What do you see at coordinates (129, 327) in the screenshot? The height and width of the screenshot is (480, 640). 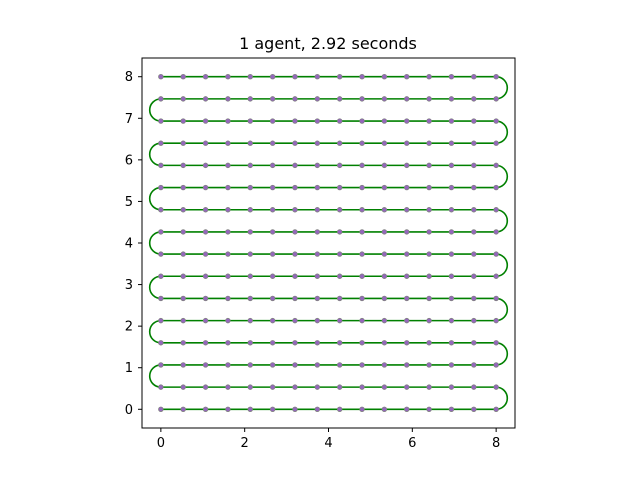 I see `y-tick-label: 2` at bounding box center [129, 327].